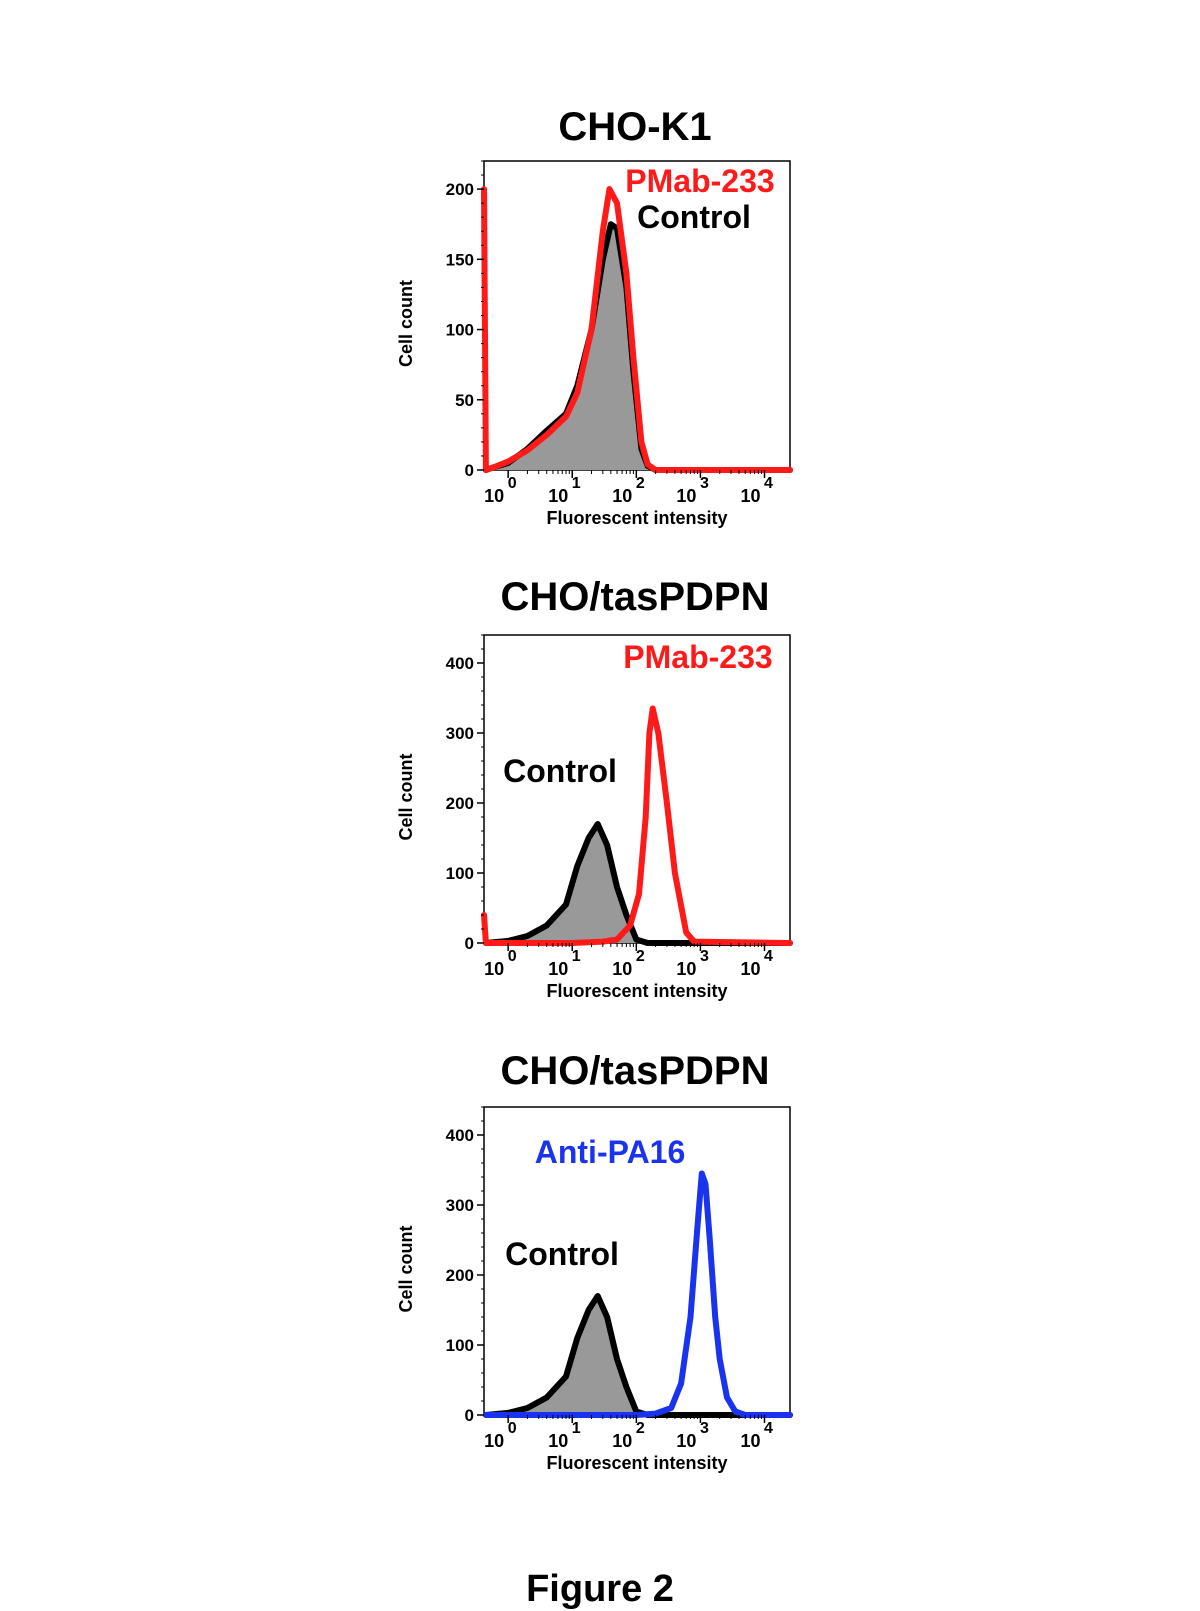  Describe the element at coordinates (600, 1589) in the screenshot. I see `figure-caption: Figure 2` at that location.